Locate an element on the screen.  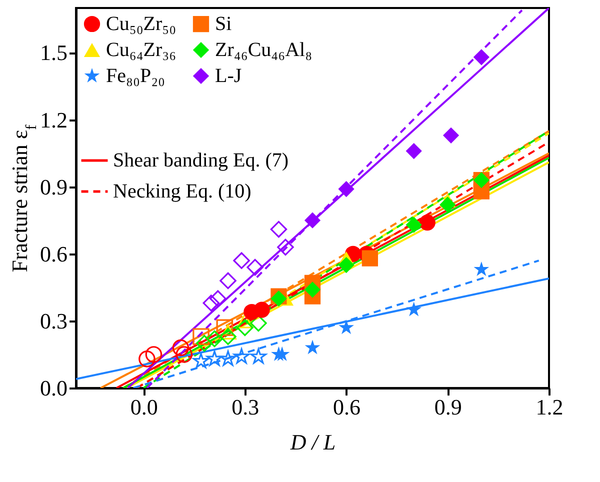
y-tick-label: 0.6 is located at coordinates (54, 253).